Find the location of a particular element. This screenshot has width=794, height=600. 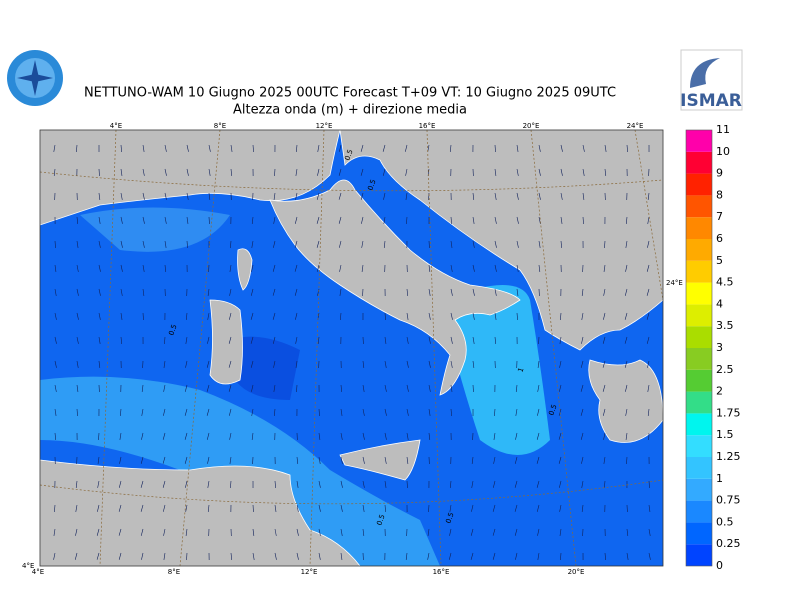

colorbar-label: 2 is located at coordinates (719, 391).